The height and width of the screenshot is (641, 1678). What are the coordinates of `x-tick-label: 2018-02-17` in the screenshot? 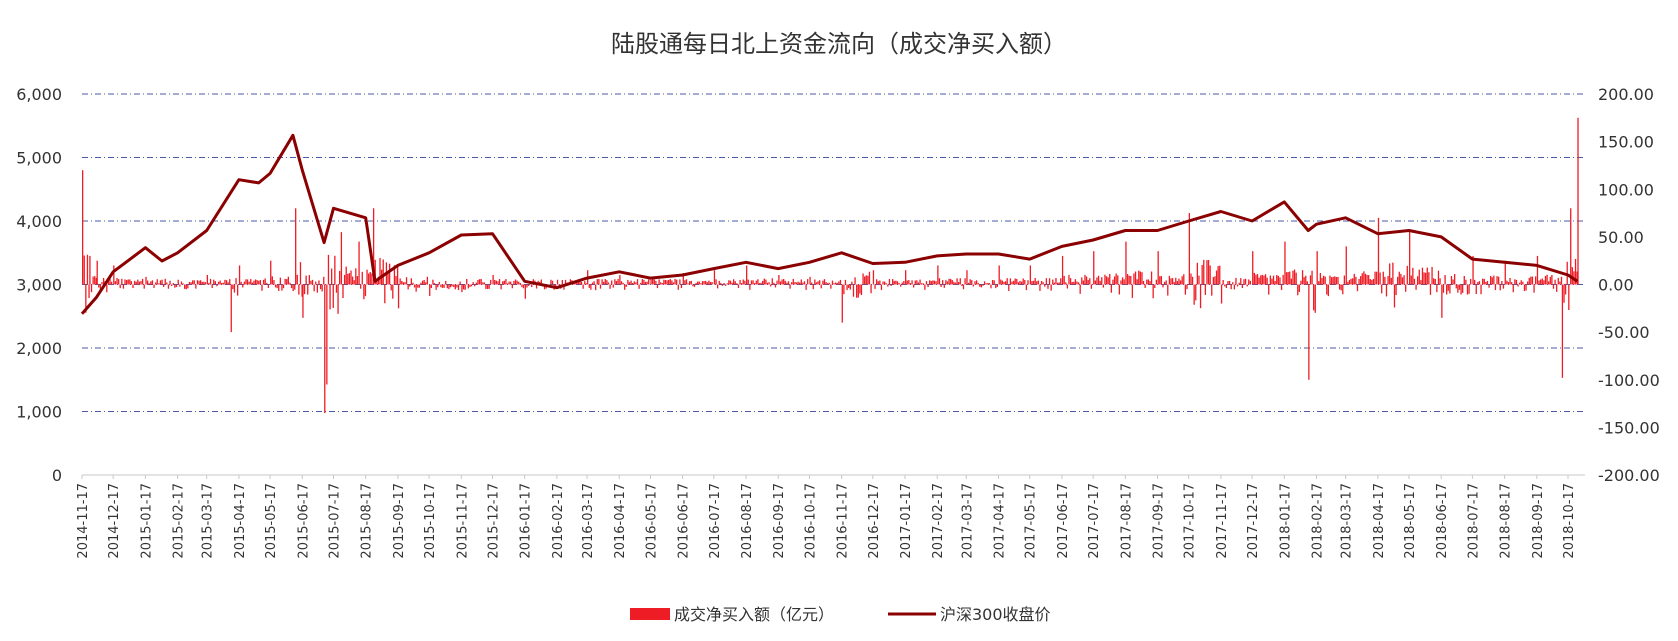 It's located at (1318, 521).